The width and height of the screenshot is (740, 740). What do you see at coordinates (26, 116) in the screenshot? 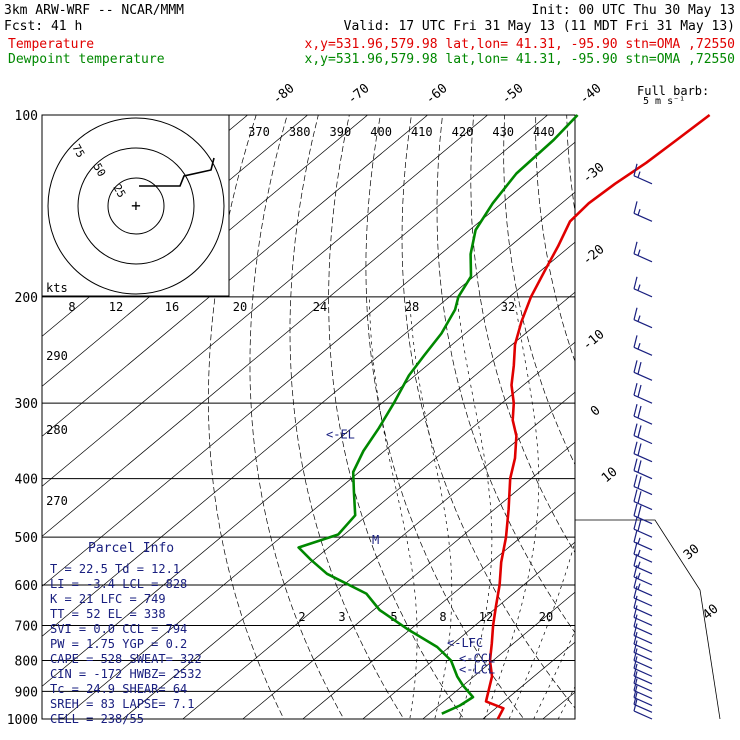
I see `pressure-tick-label: 100` at bounding box center [26, 116].